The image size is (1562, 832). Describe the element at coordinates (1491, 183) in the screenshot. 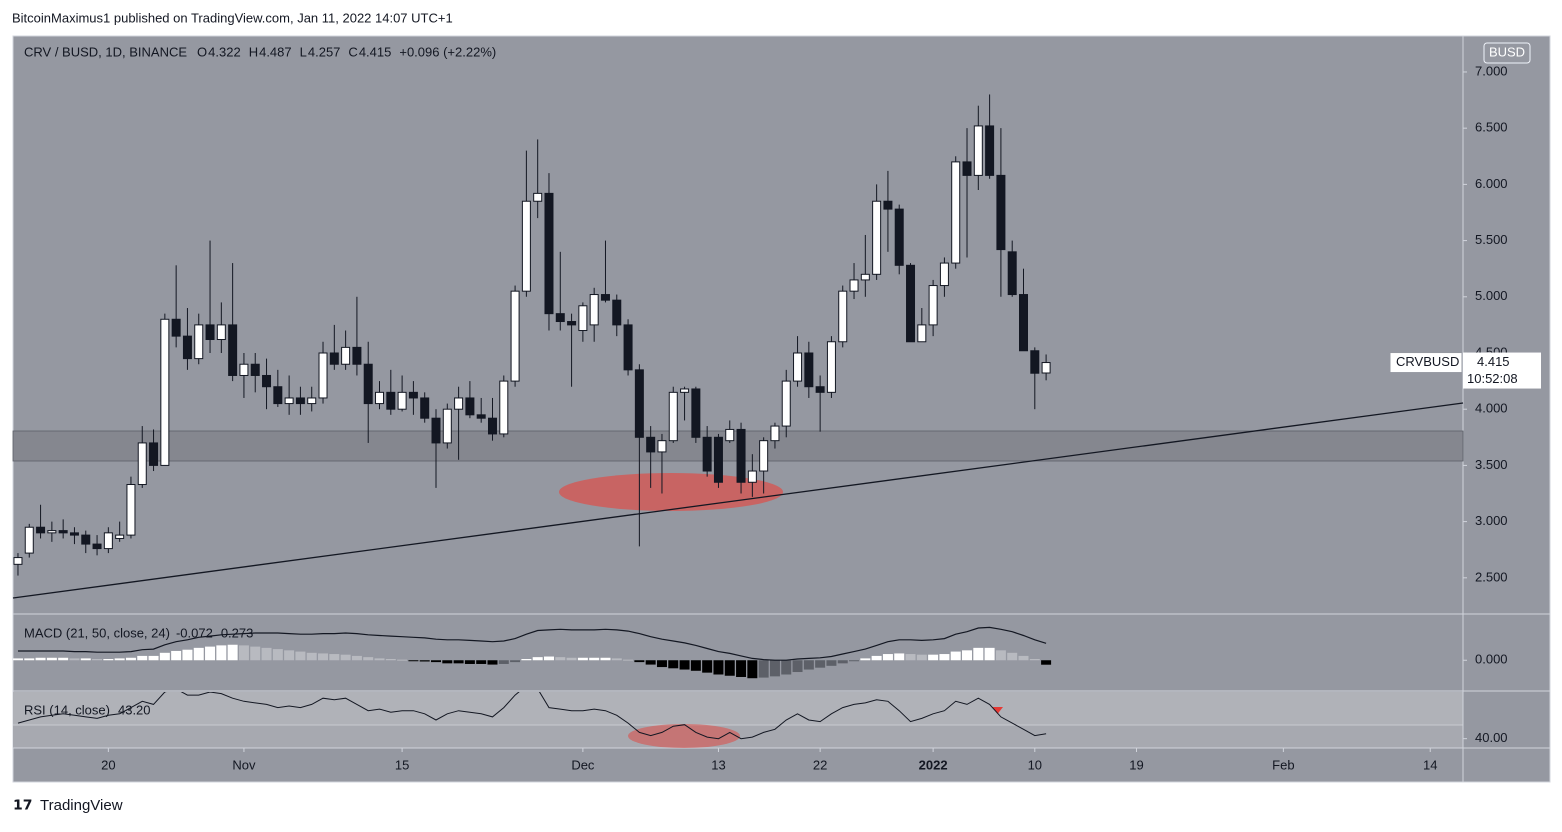

I see `y-tick-label: 6.000` at that location.